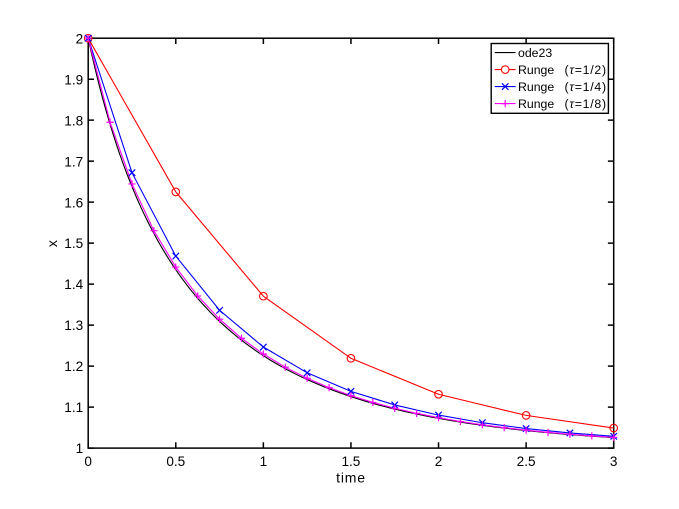 Image resolution: width=679 pixels, height=509 pixels. I want to click on svg-text: 1.8, so click(73, 120).